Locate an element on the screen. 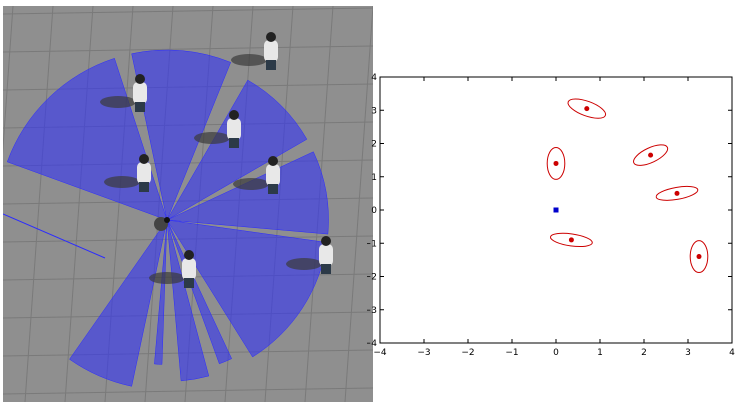  x-tick-label: 0 is located at coordinates (556, 353).